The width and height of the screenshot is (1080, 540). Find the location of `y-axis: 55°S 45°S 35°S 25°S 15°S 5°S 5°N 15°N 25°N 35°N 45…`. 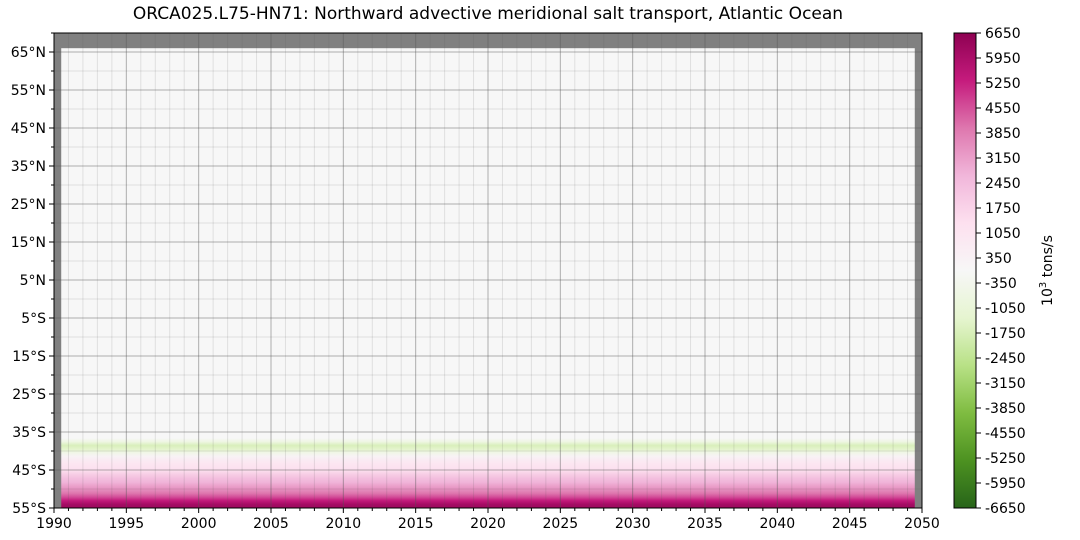

y-axis: 55°S 45°S 35°S 25°S 15°S 5°S 5°N 15°N 25°N 35°N 45… is located at coordinates (32, 274).